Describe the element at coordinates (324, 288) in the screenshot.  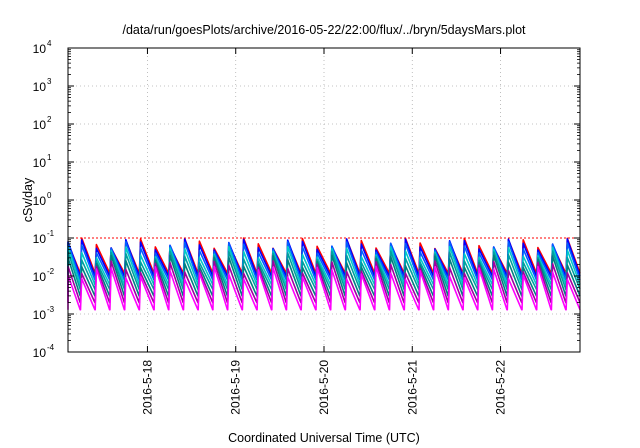
I see `series-line` at that location.